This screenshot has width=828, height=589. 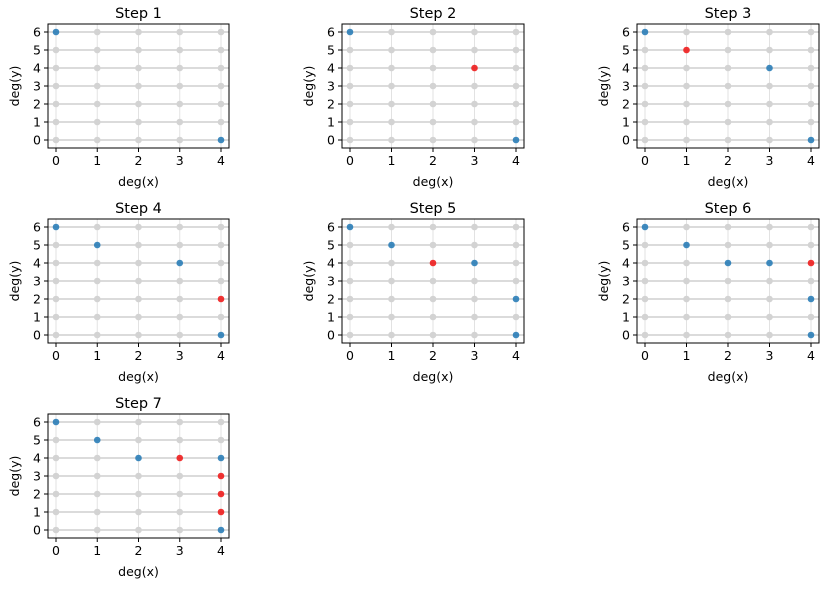 I want to click on subplot-title: Step 6, so click(x=728, y=209).